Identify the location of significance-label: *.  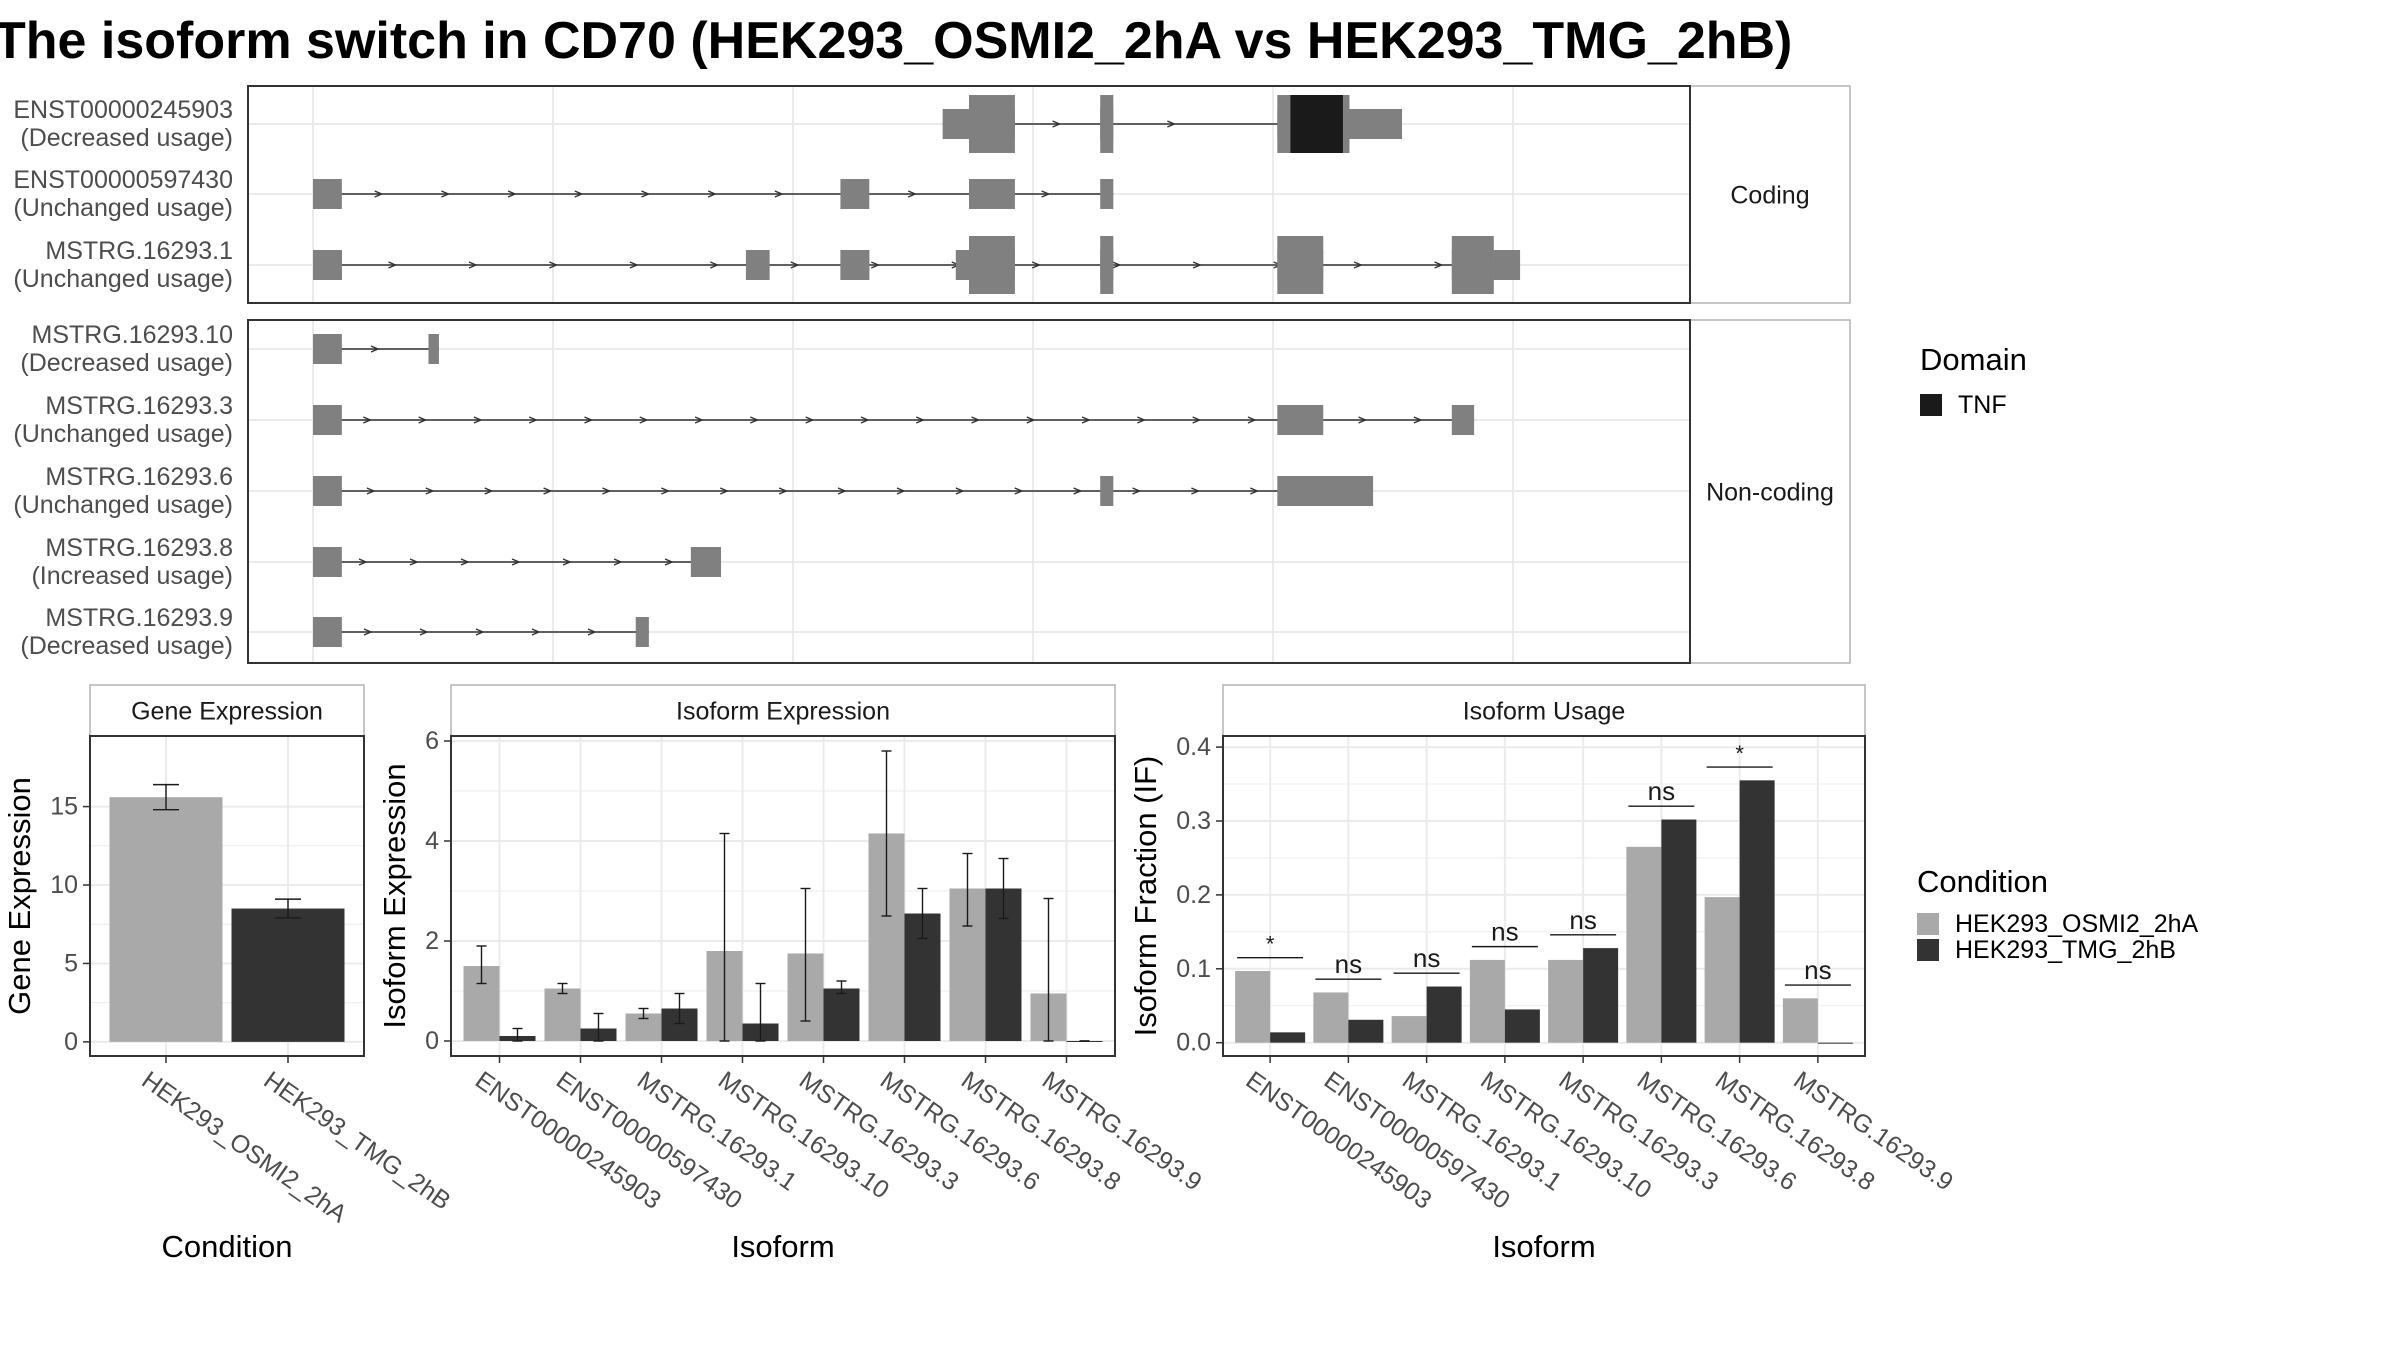
(1270, 944).